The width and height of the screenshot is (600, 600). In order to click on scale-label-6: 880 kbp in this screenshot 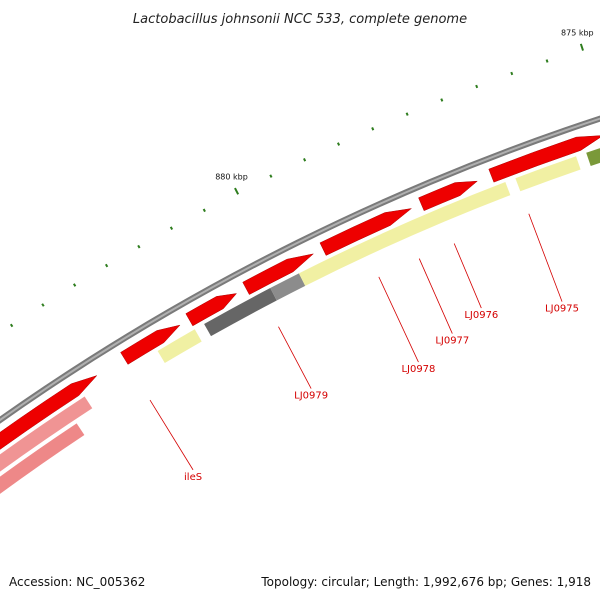, I will do `click(231, 177)`.